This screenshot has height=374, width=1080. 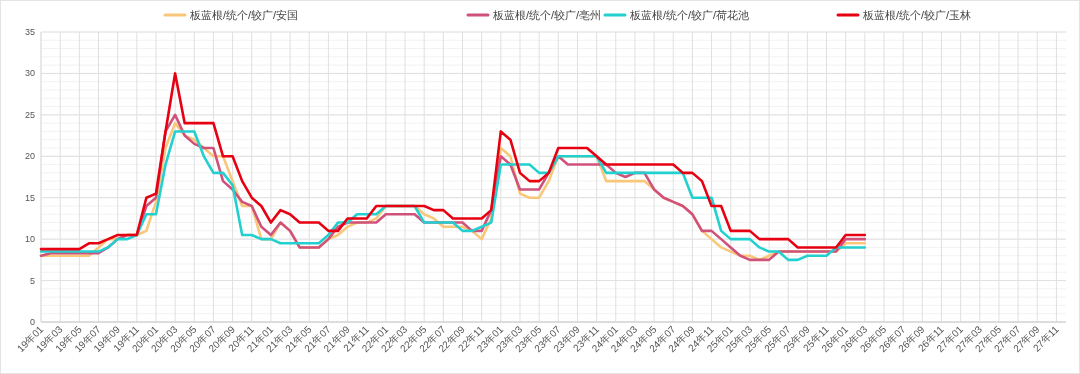 What do you see at coordinates (29, 32) in the screenshot?
I see `y-tick-label: 35` at bounding box center [29, 32].